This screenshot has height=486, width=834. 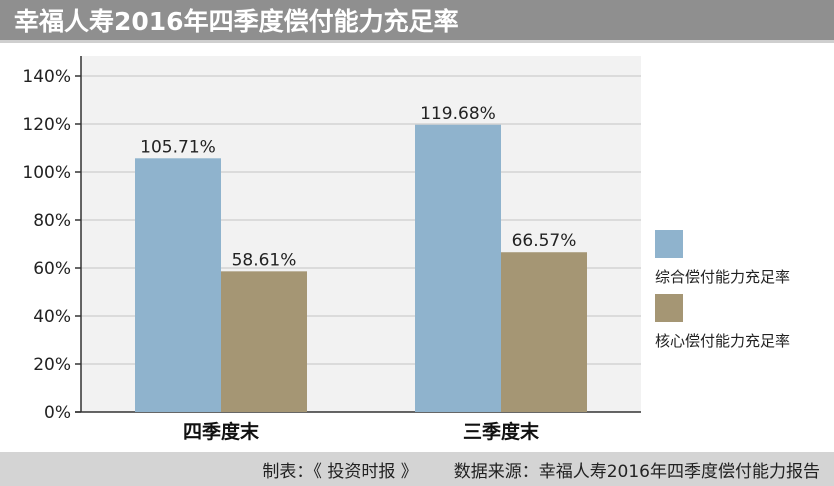 What do you see at coordinates (46, 173) in the screenshot?
I see `y-tick-label: 100%` at bounding box center [46, 173].